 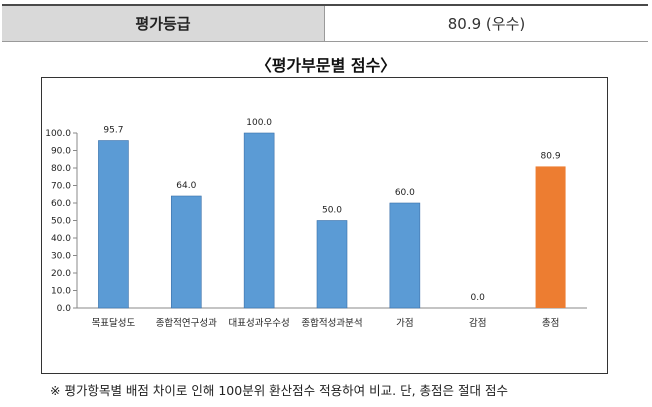 I want to click on y-tick-label: 100.0, so click(x=58, y=134).